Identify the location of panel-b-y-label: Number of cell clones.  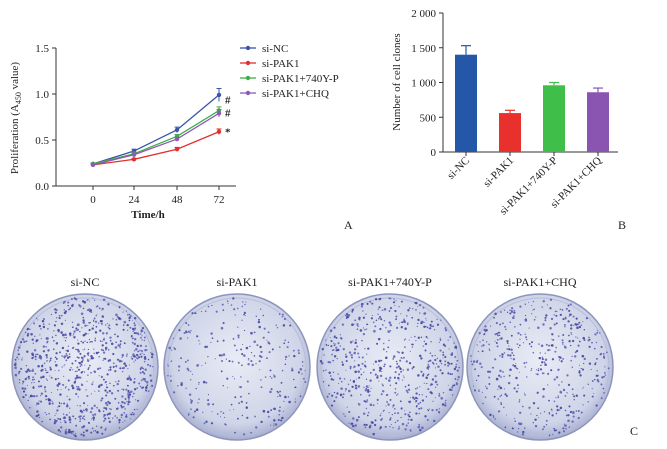
(397, 81).